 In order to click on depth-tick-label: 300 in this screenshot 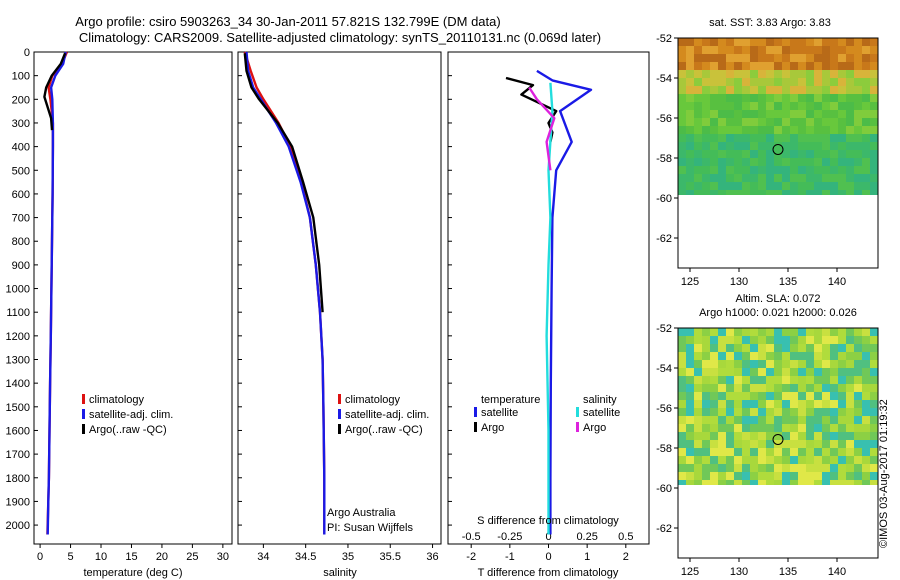, I will do `click(21, 124)`.